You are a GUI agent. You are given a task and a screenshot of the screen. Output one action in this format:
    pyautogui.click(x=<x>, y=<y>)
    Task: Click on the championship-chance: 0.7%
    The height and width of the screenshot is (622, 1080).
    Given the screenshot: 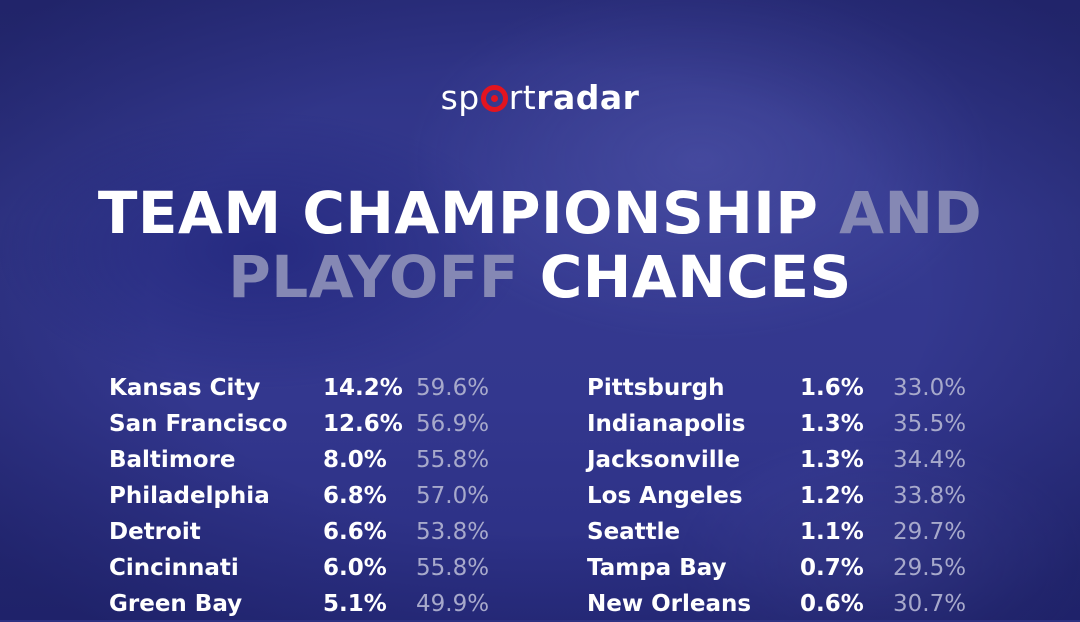 What is the action you would take?
    pyautogui.click(x=832, y=568)
    